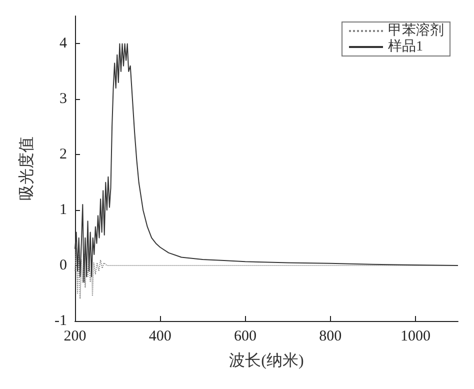  What do you see at coordinates (160, 336) in the screenshot?
I see `x-tick-label: 400` at bounding box center [160, 336].